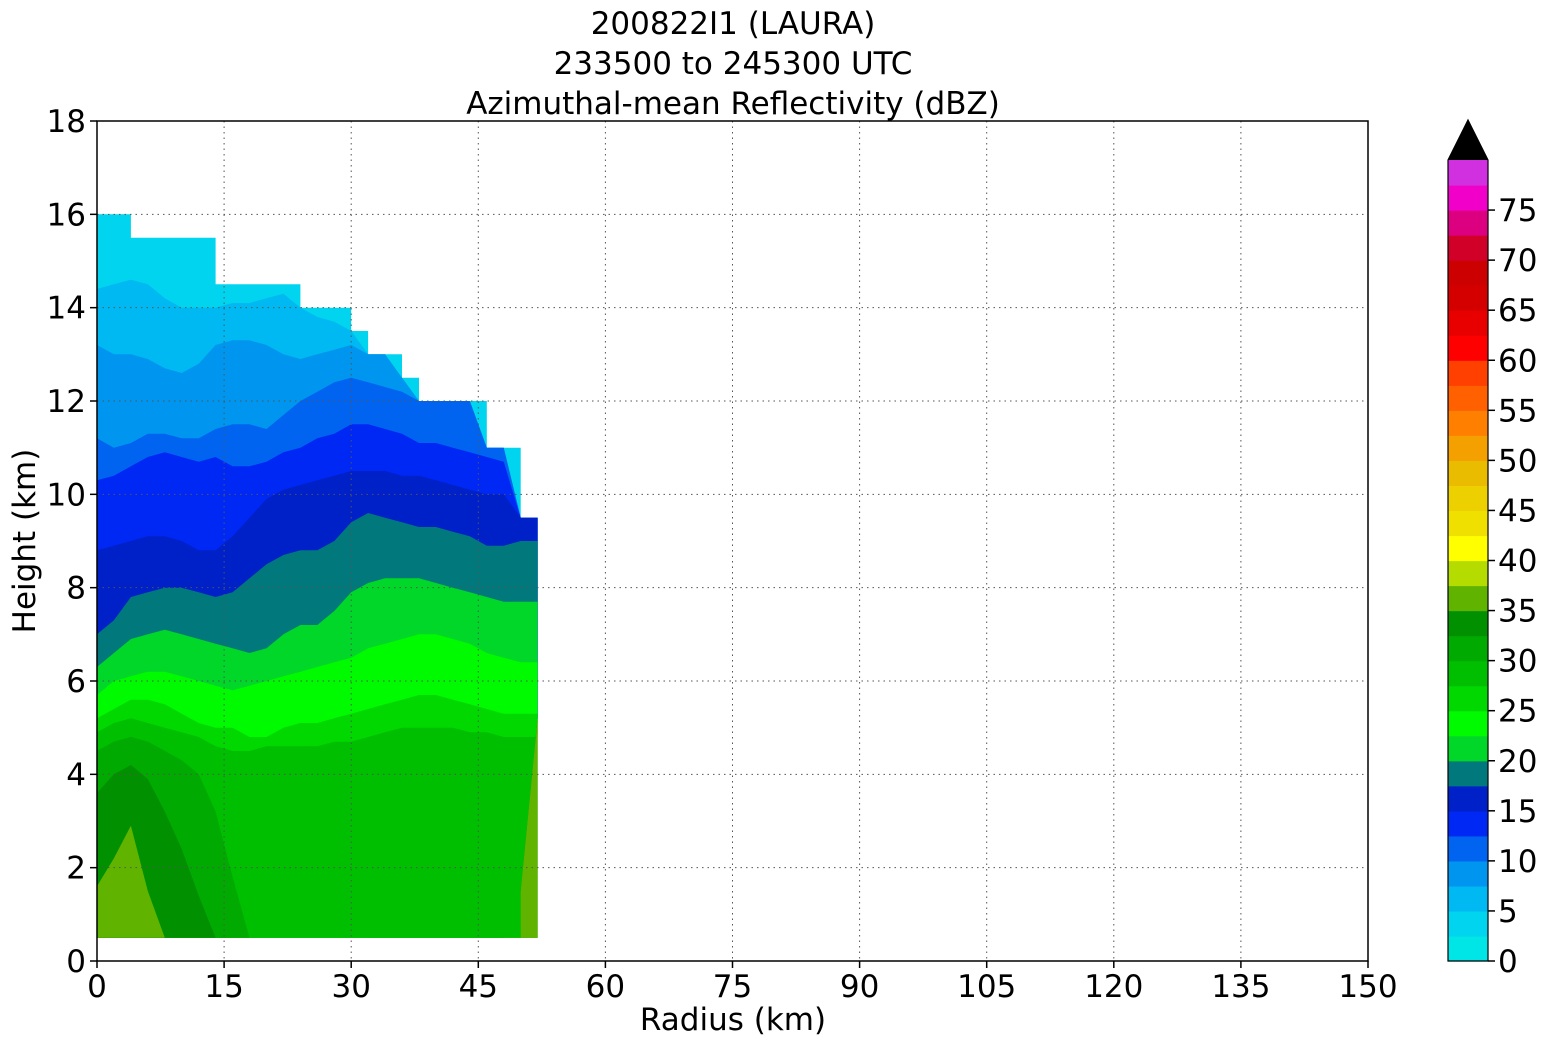  Describe the element at coordinates (25, 541) in the screenshot. I see `y-axis-label: Height (km)` at that location.